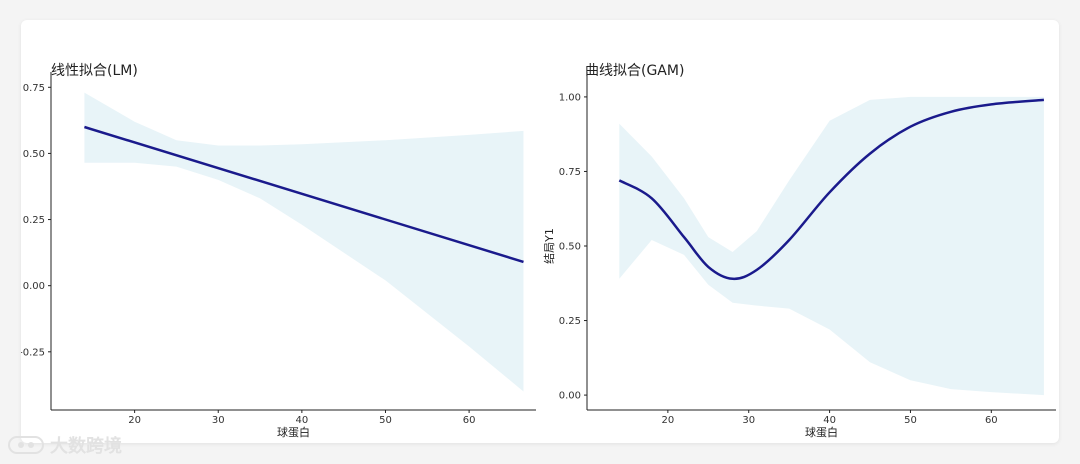 The width and height of the screenshot is (1080, 464). Describe the element at coordinates (26, 445) in the screenshot. I see `watermark-logo-icon` at that location.